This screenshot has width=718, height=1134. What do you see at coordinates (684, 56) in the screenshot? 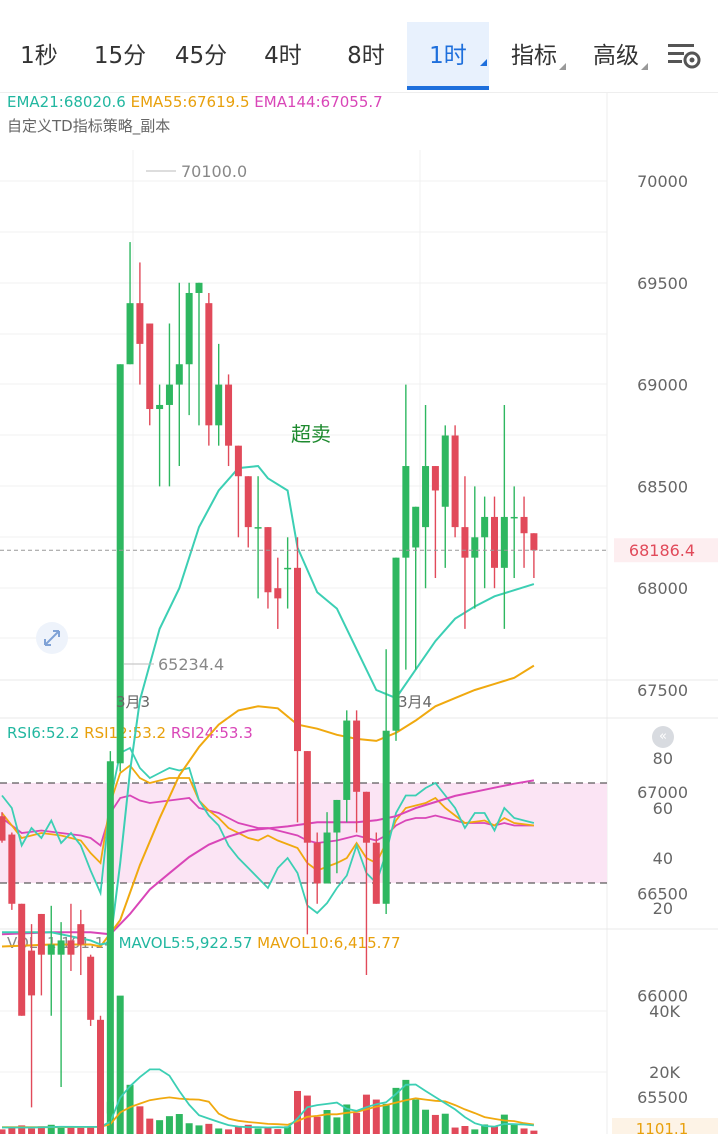
I see `chart-settings-icon` at bounding box center [684, 56].